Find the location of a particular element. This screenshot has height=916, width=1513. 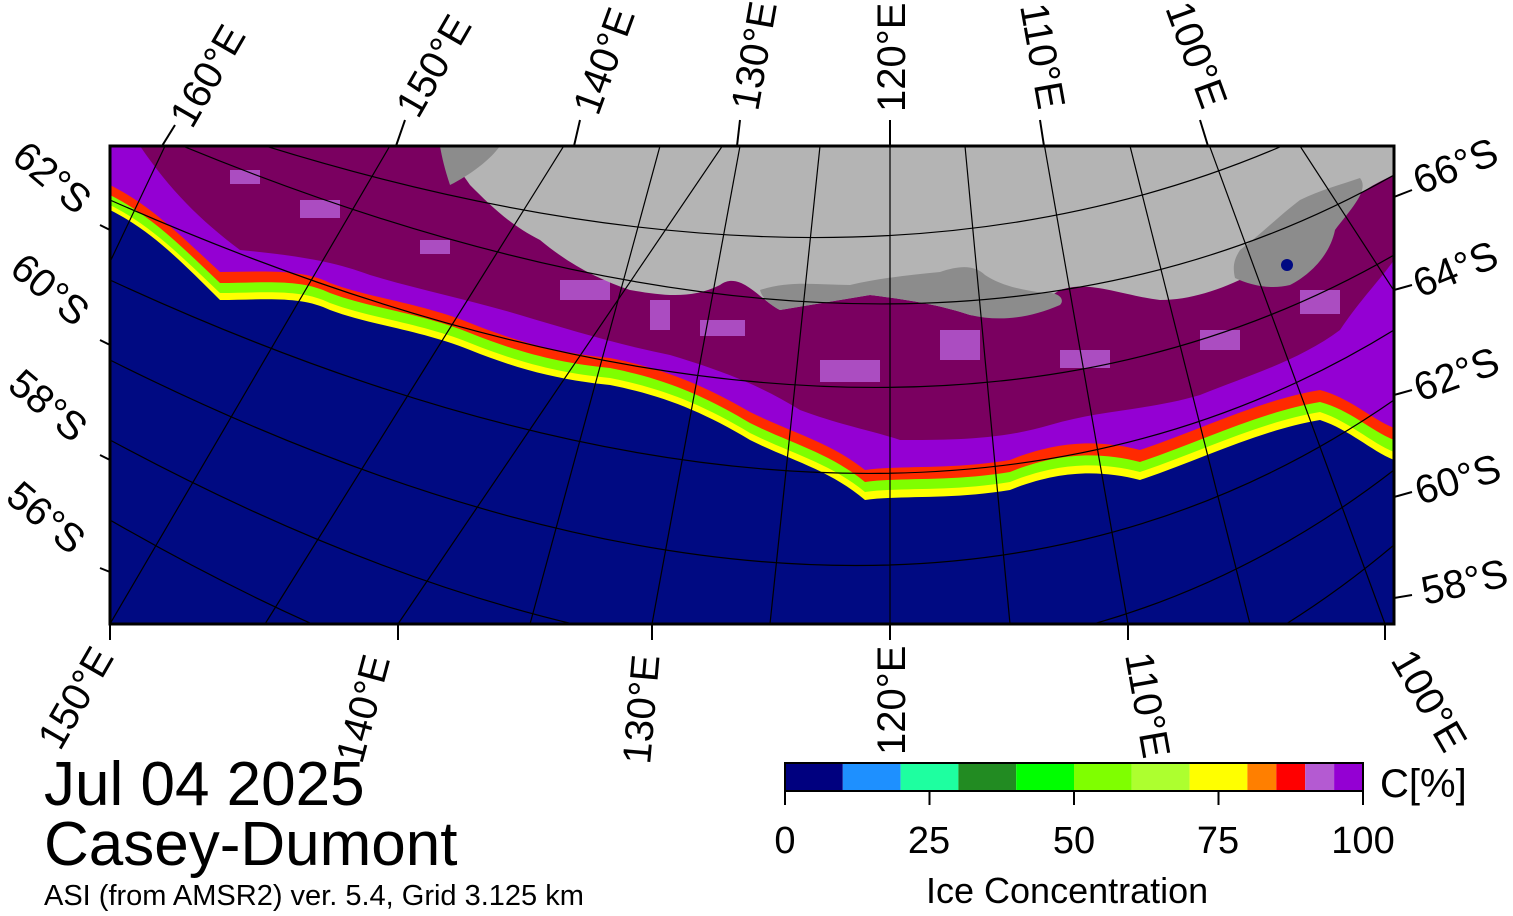

lon-label-top: 160°E is located at coordinates (208, 76).